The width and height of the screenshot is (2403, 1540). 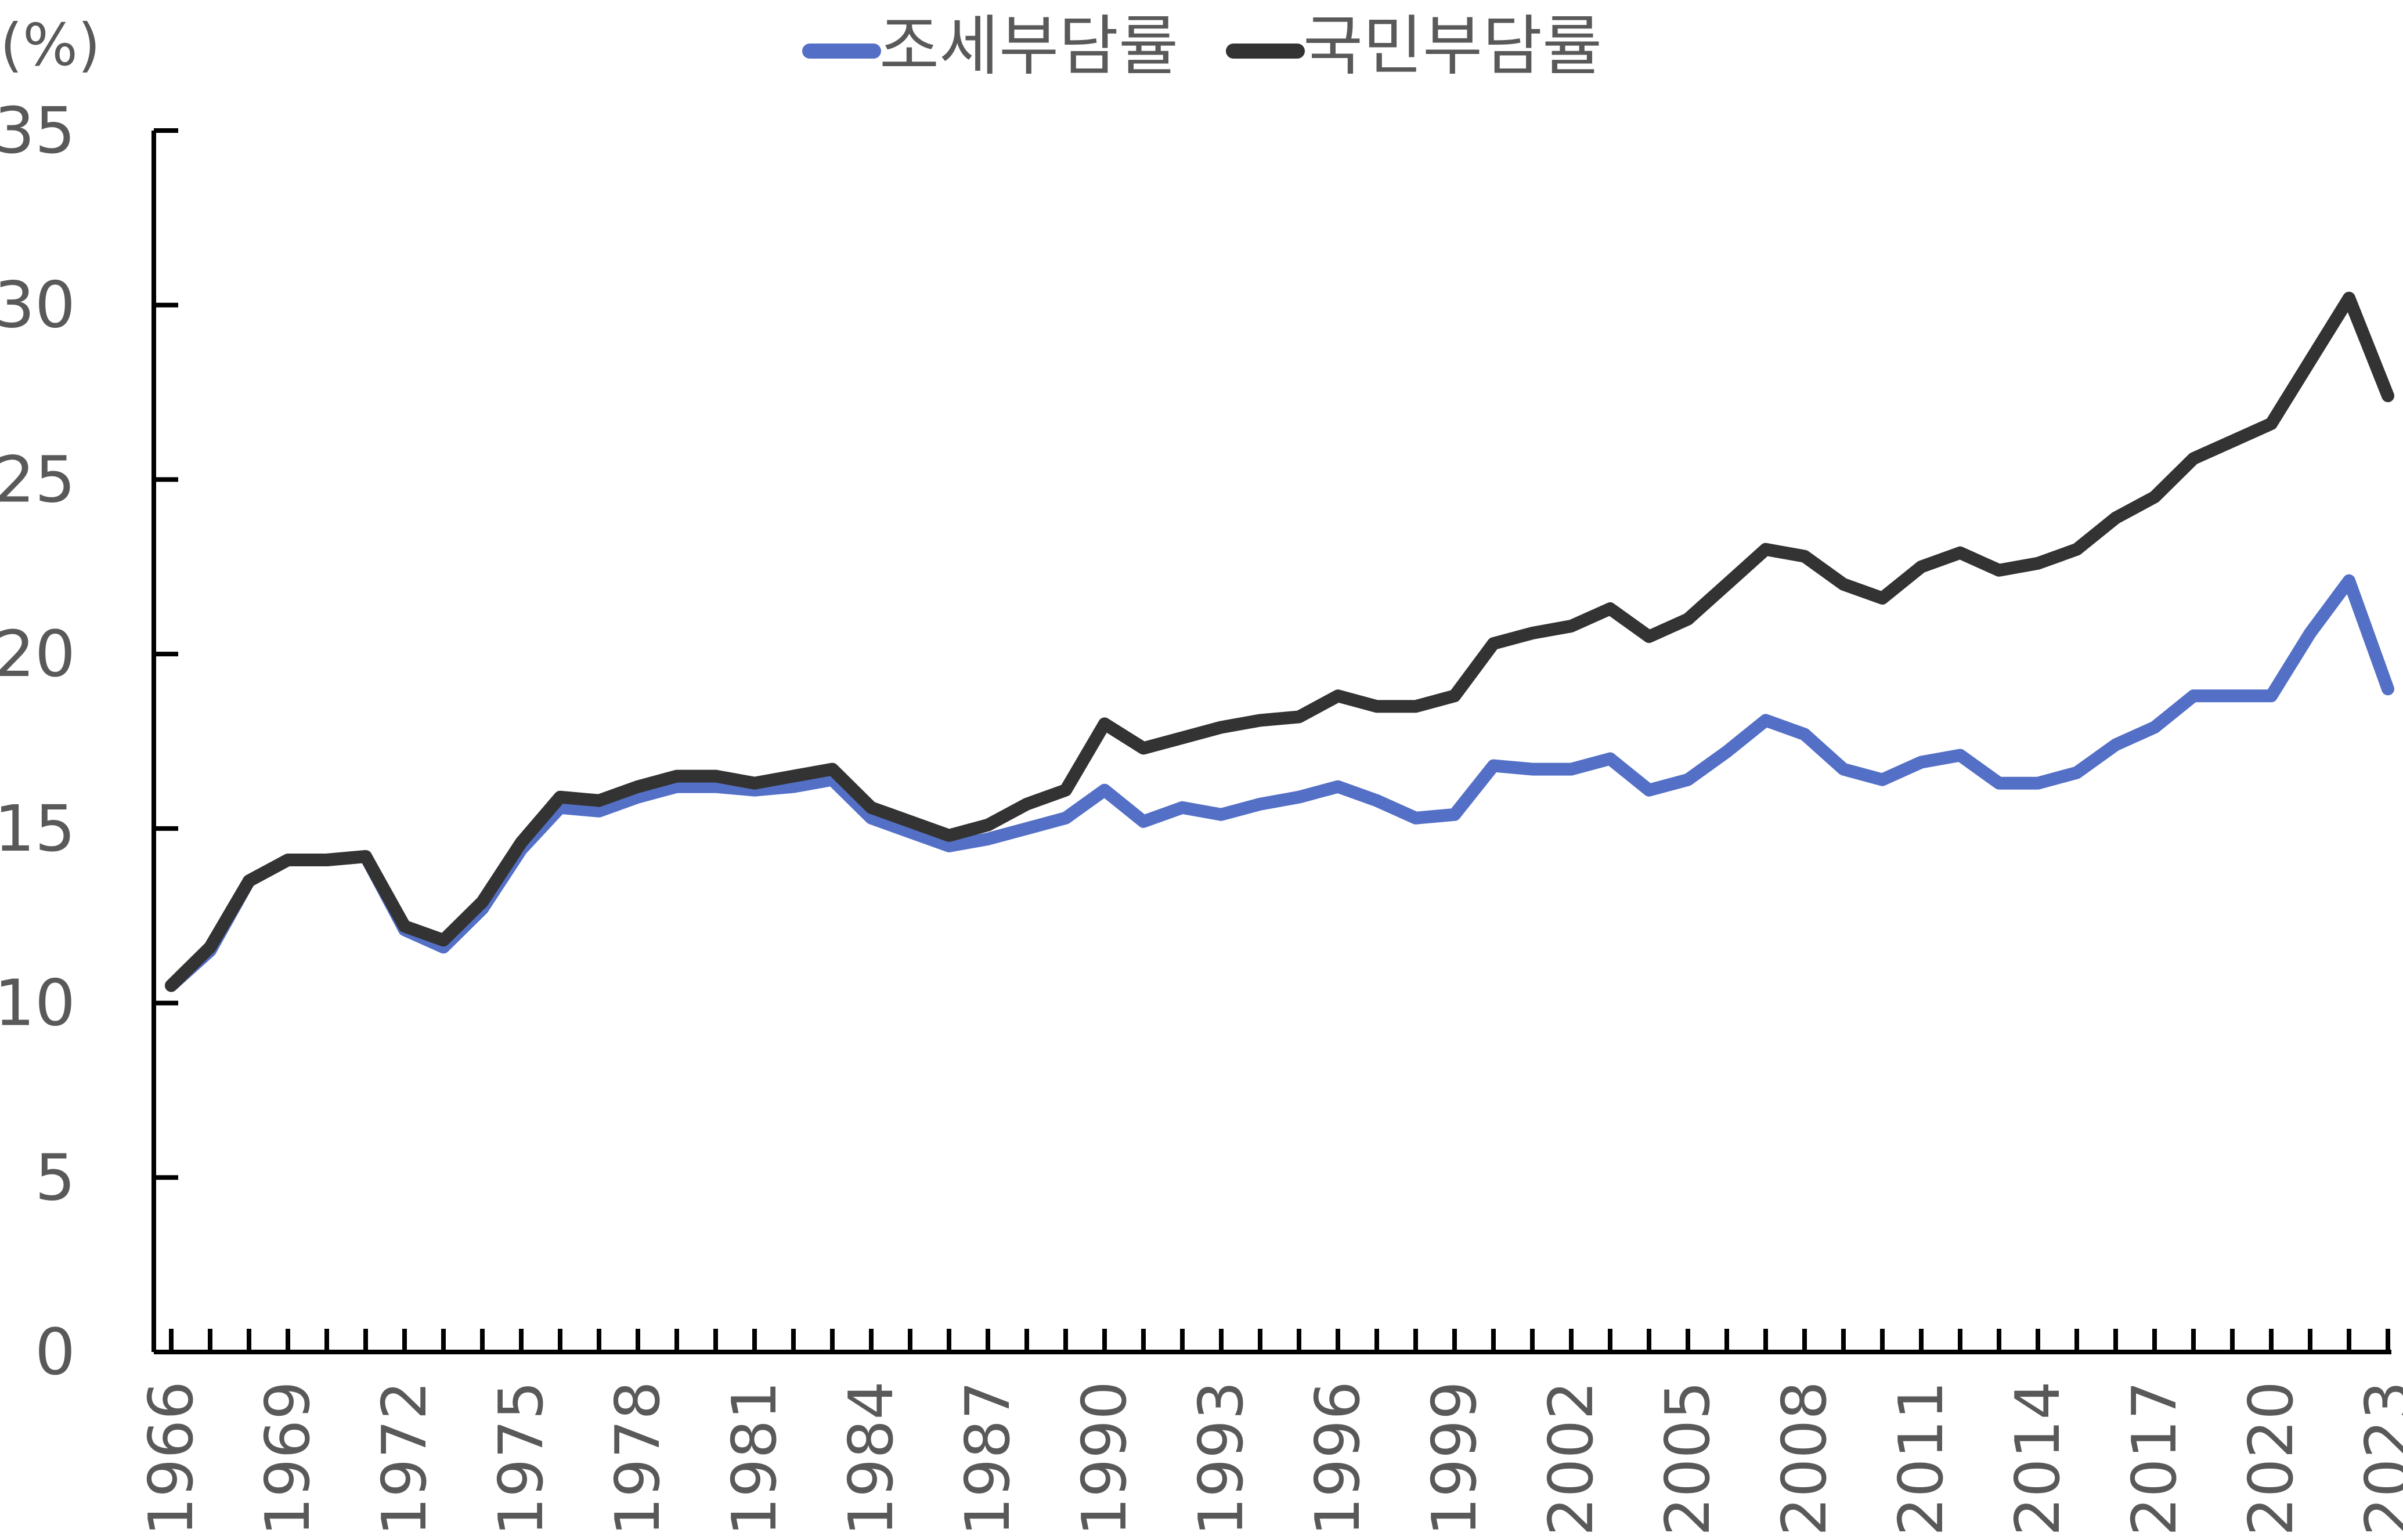 What do you see at coordinates (37, 829) in the screenshot?
I see `y-tick-label: 15` at bounding box center [37, 829].